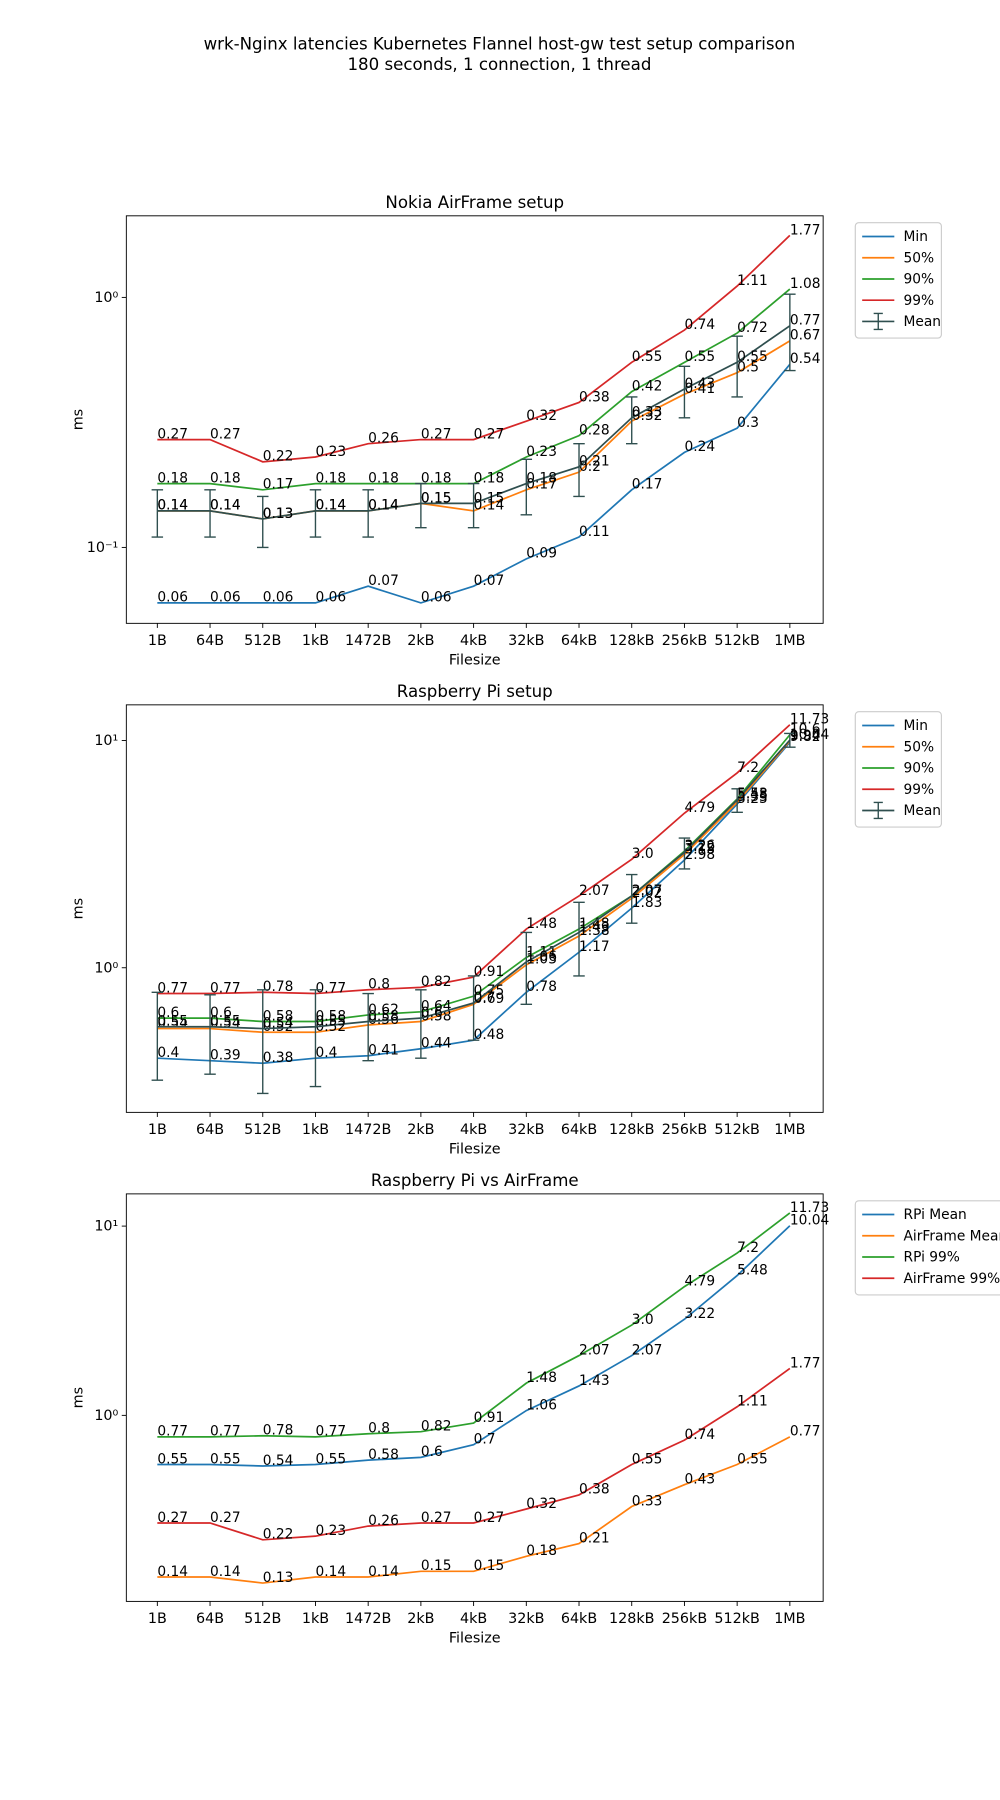 The height and width of the screenshot is (1800, 1000). I want to click on data-label: 0.74, so click(699, 325).